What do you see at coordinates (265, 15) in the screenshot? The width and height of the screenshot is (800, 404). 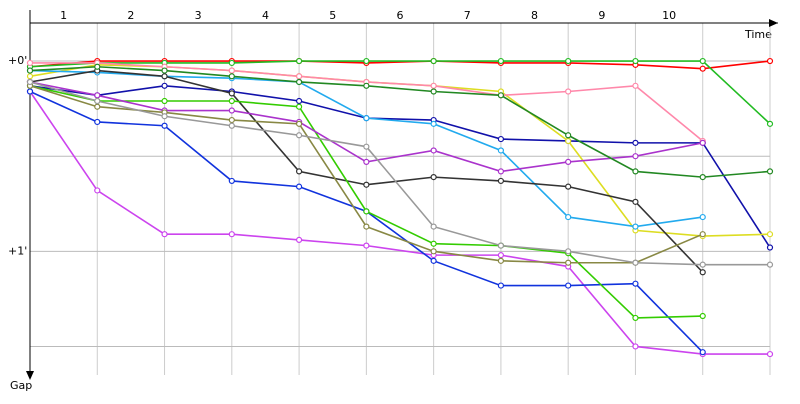 I see `x-tick-label: 4` at bounding box center [265, 15].